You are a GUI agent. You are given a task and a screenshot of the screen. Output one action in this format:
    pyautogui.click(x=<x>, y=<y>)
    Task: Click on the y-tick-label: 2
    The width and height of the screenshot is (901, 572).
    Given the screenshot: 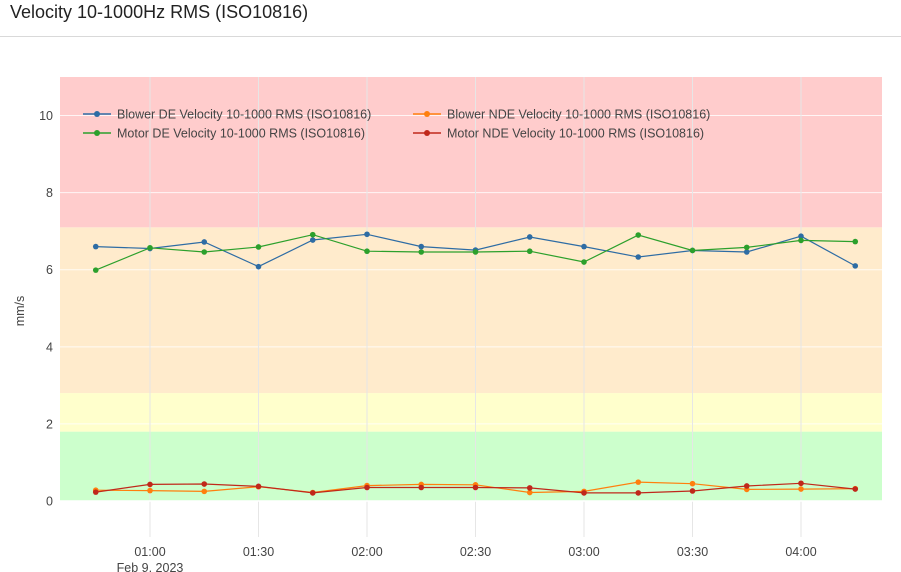 What is the action you would take?
    pyautogui.click(x=49, y=424)
    